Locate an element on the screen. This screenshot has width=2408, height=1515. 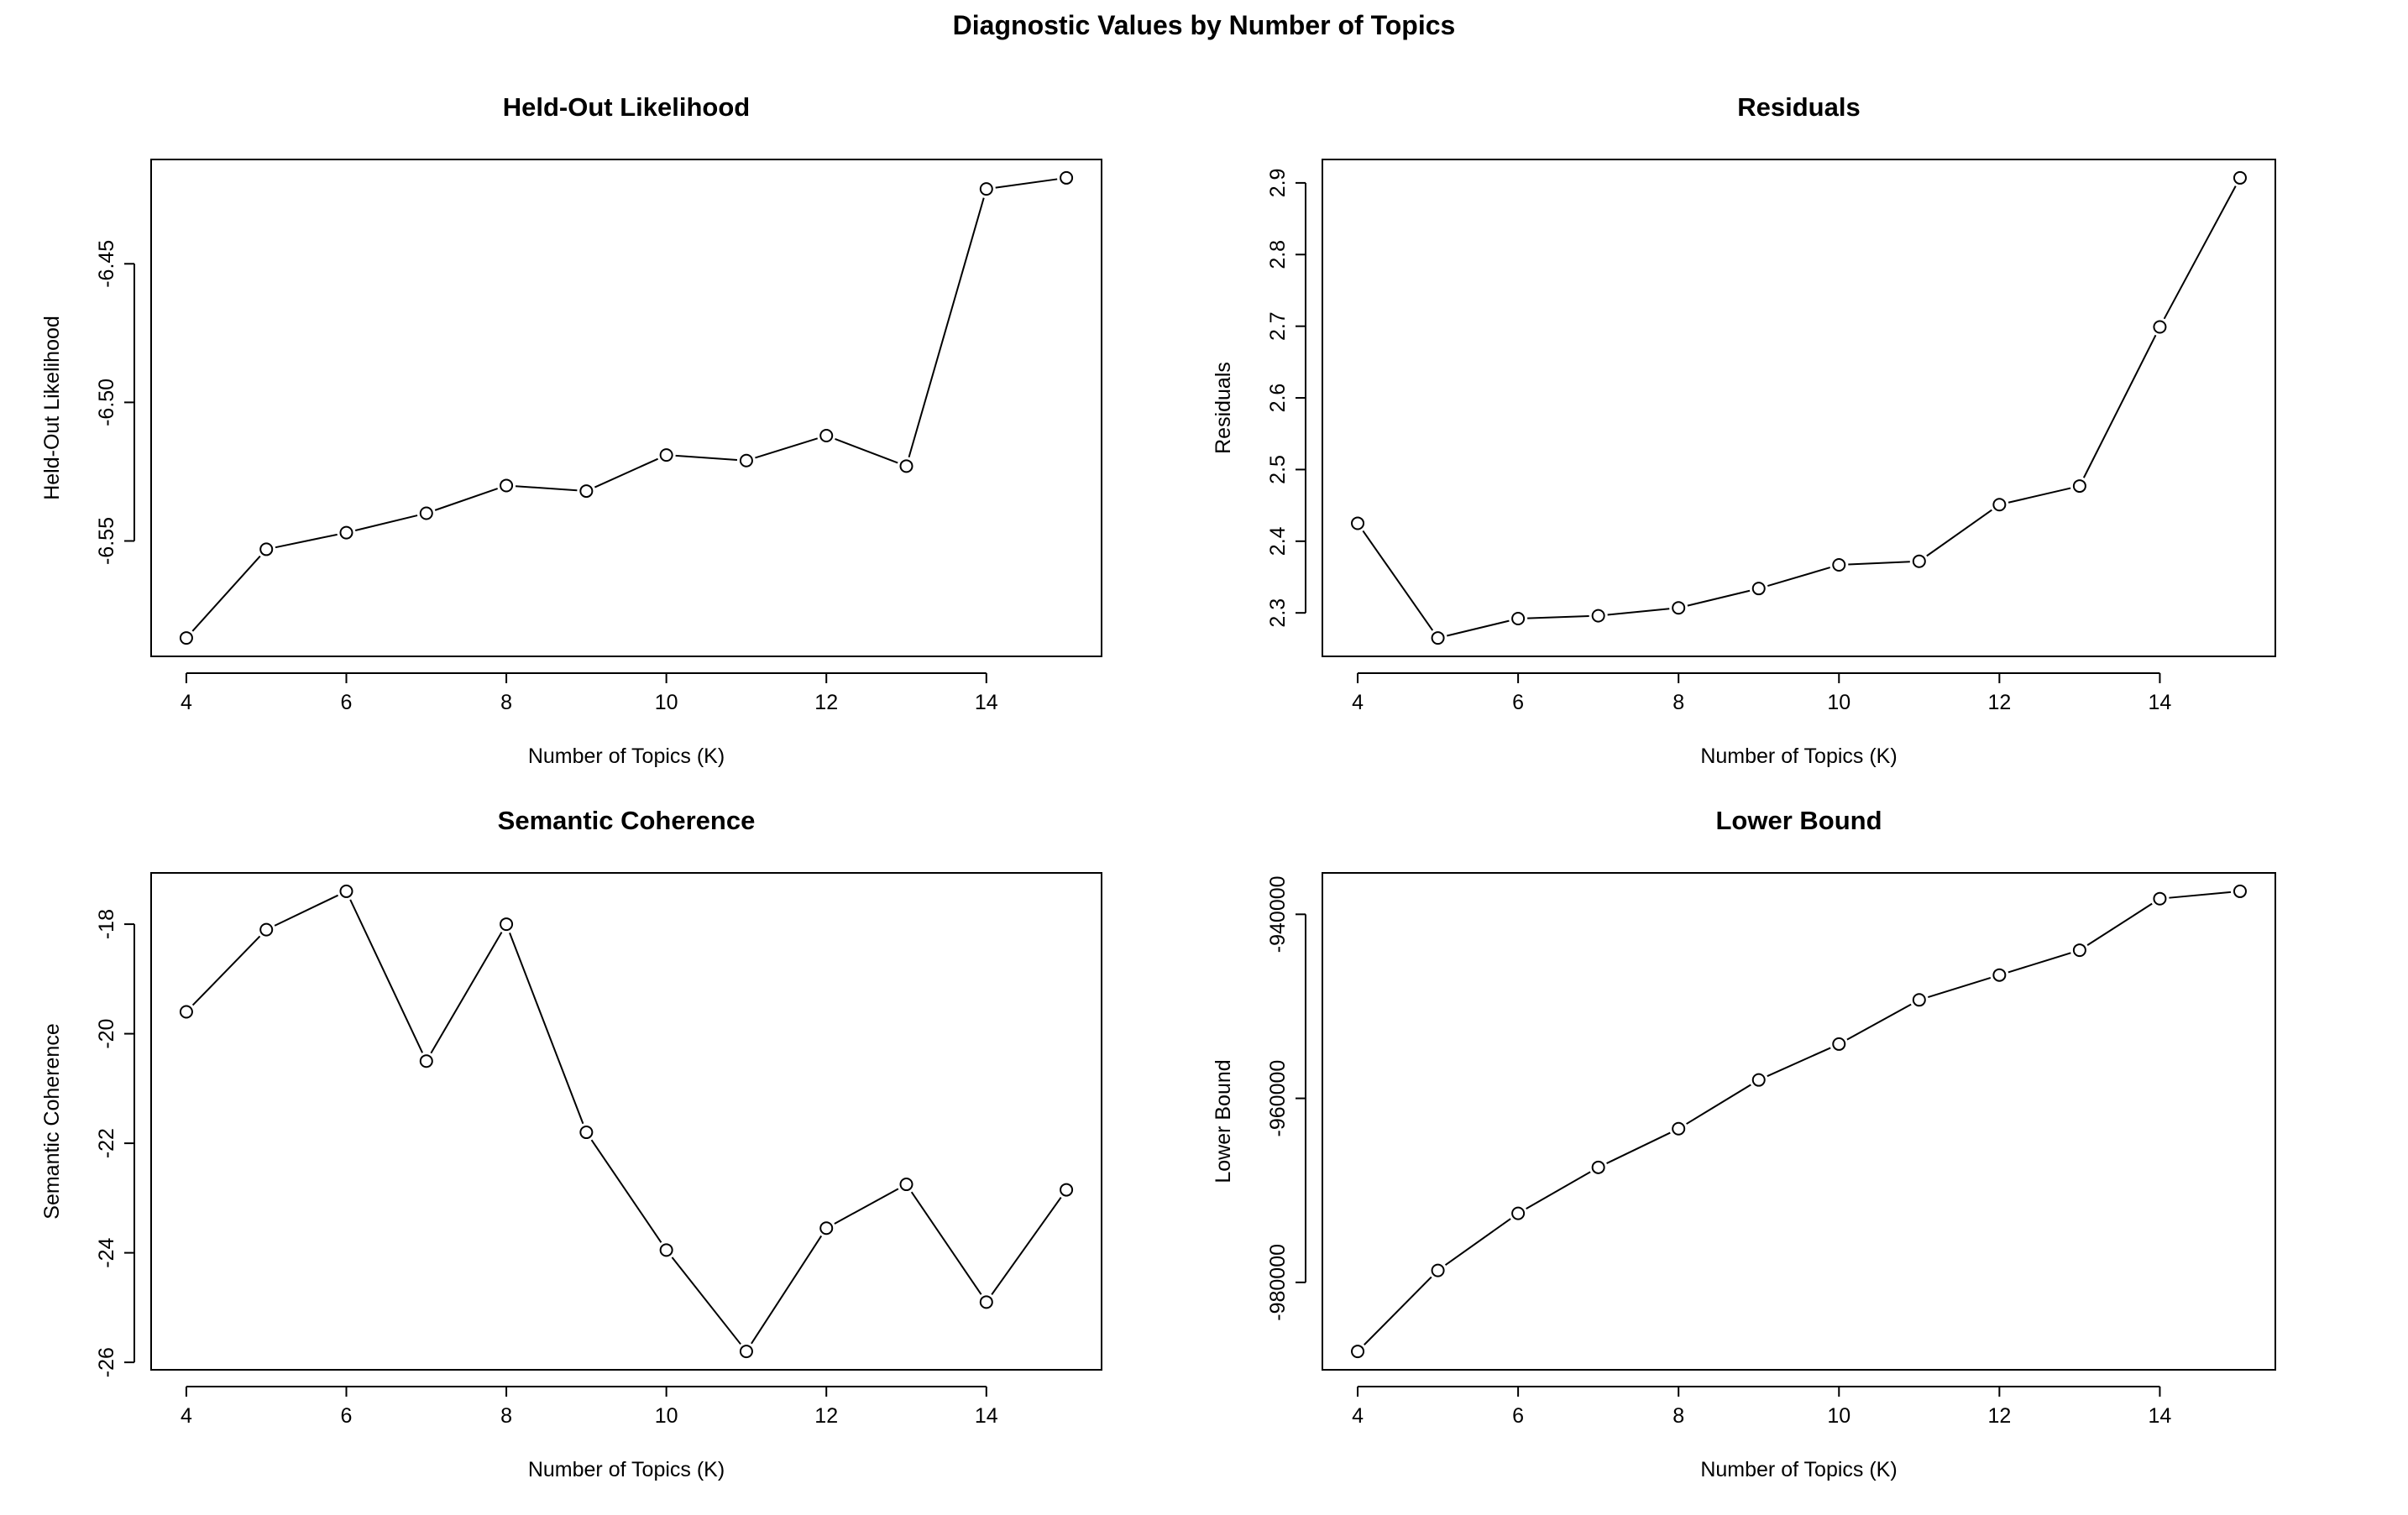
semantic-coherence-x-axis-label: Number of Topics (K) is located at coordinates (626, 1469).